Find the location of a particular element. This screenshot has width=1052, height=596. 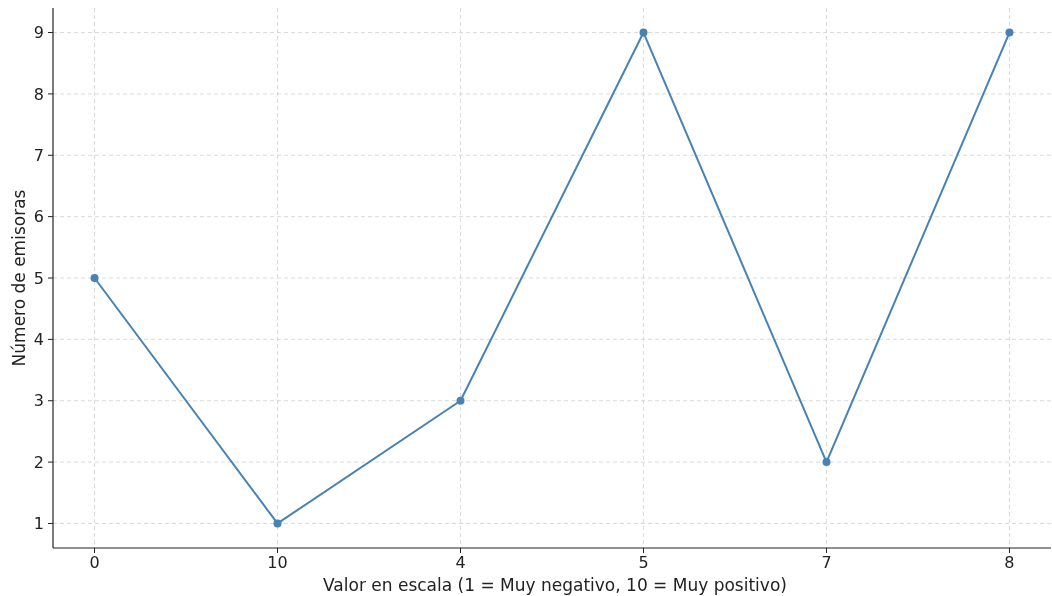

x-tick-label: 0 is located at coordinates (94, 562).